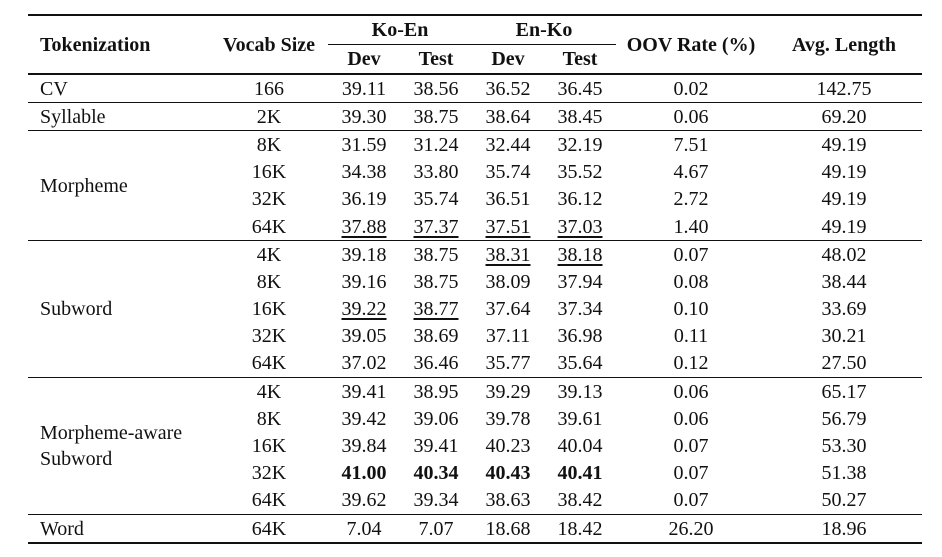 The height and width of the screenshot is (557, 942). Describe the element at coordinates (691, 529) in the screenshot. I see `oov-rate-cell: 26.20` at that location.